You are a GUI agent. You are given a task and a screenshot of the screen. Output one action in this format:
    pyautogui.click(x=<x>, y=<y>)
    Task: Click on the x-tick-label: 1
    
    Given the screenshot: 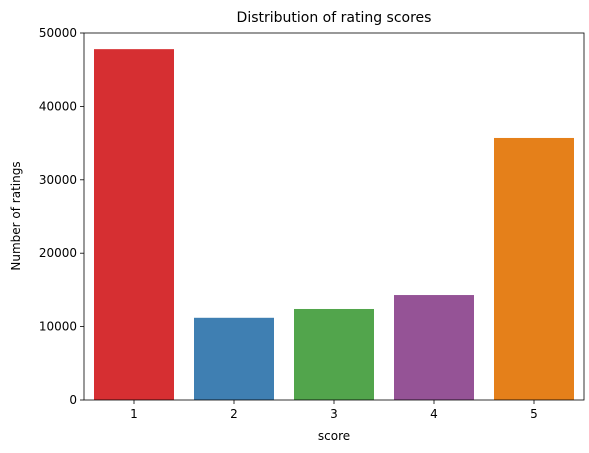 What is the action you would take?
    pyautogui.click(x=134, y=414)
    